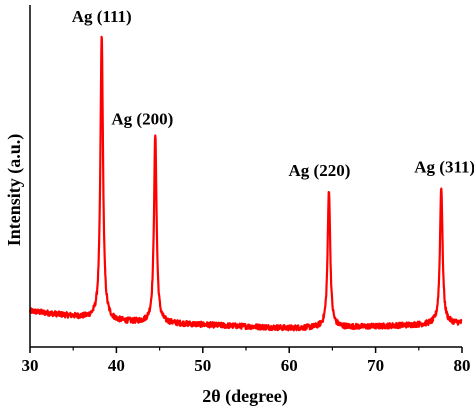  What do you see at coordinates (320, 170) in the screenshot?
I see `peak-label: Ag (220)` at bounding box center [320, 170].